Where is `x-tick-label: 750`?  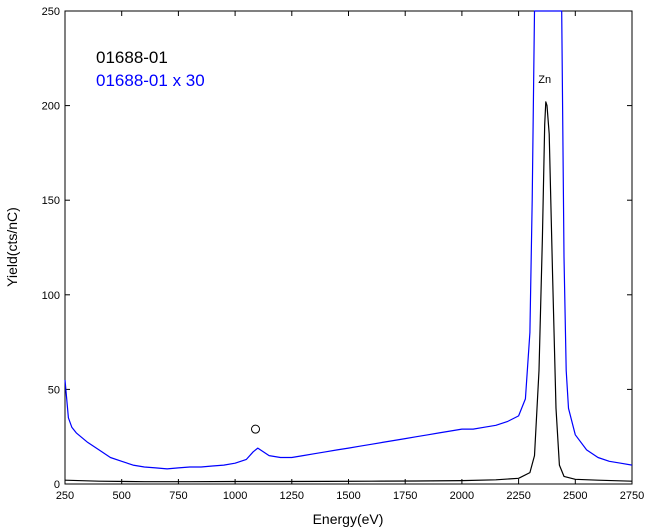
x-tick-label: 750 is located at coordinates (178, 496).